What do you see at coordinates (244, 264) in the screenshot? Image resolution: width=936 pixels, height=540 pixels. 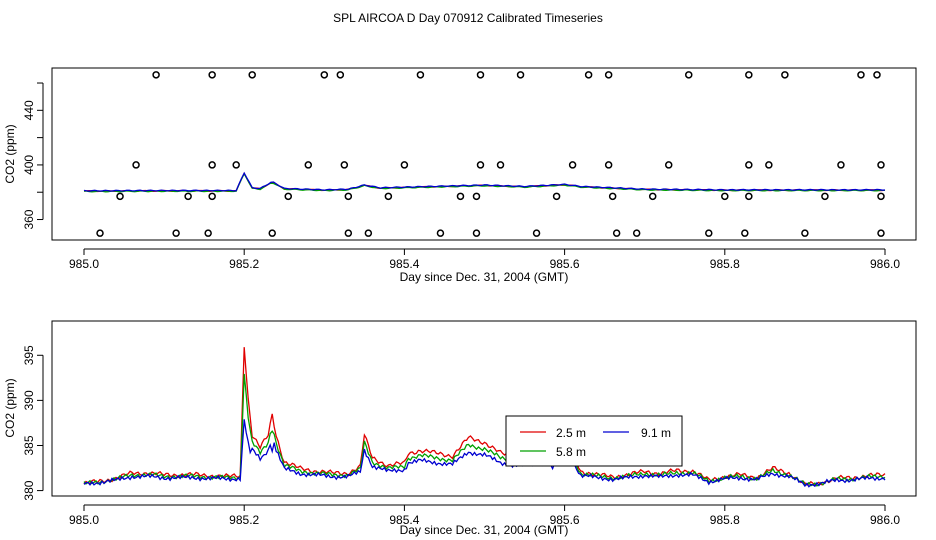 I see `top-x-tick-label: 985.2` at bounding box center [244, 264].